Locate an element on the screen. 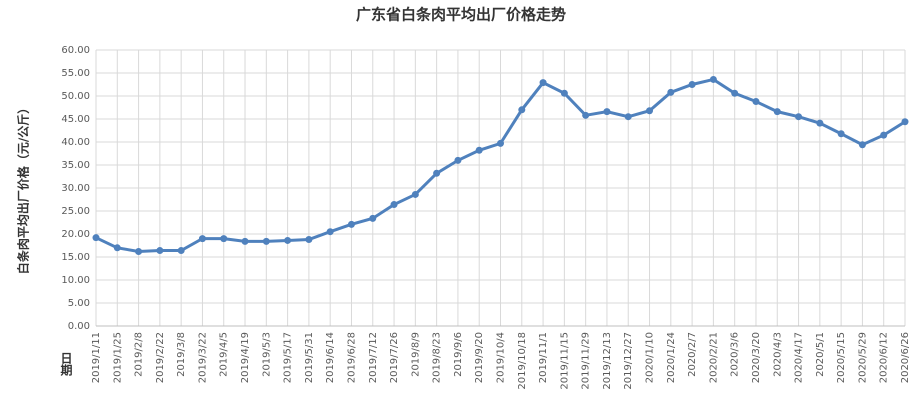 The image size is (922, 400). x-tick-label: 2020/5/1 is located at coordinates (820, 354).